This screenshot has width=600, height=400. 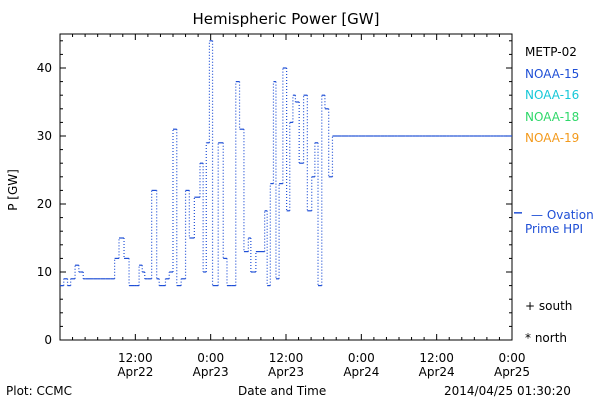 What do you see at coordinates (135, 372) in the screenshot?
I see `x-tick-label-date: Apr22` at bounding box center [135, 372].